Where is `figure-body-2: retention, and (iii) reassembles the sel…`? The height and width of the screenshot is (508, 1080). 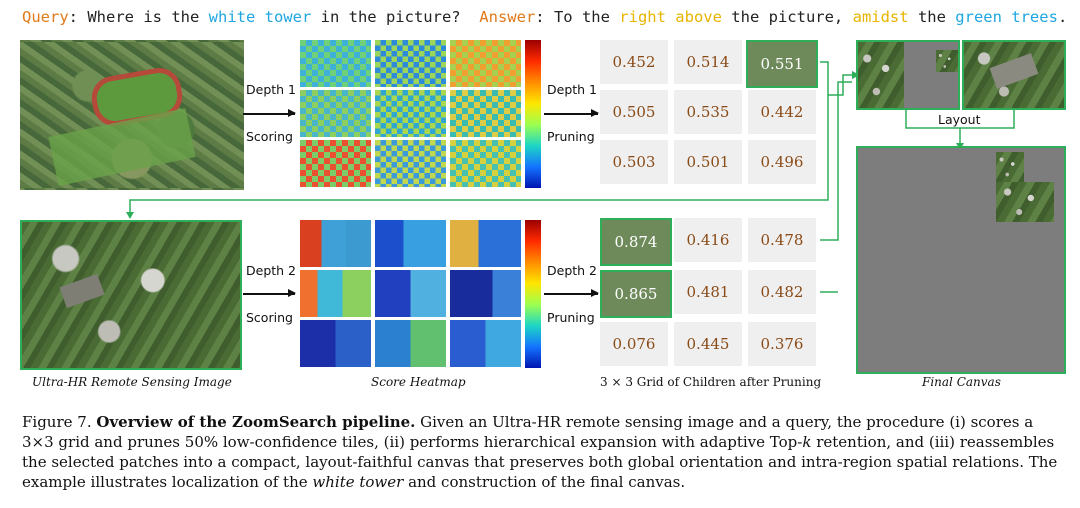 figure-body-2: retention, and (iii) reassembles the sel… is located at coordinates (540, 462).